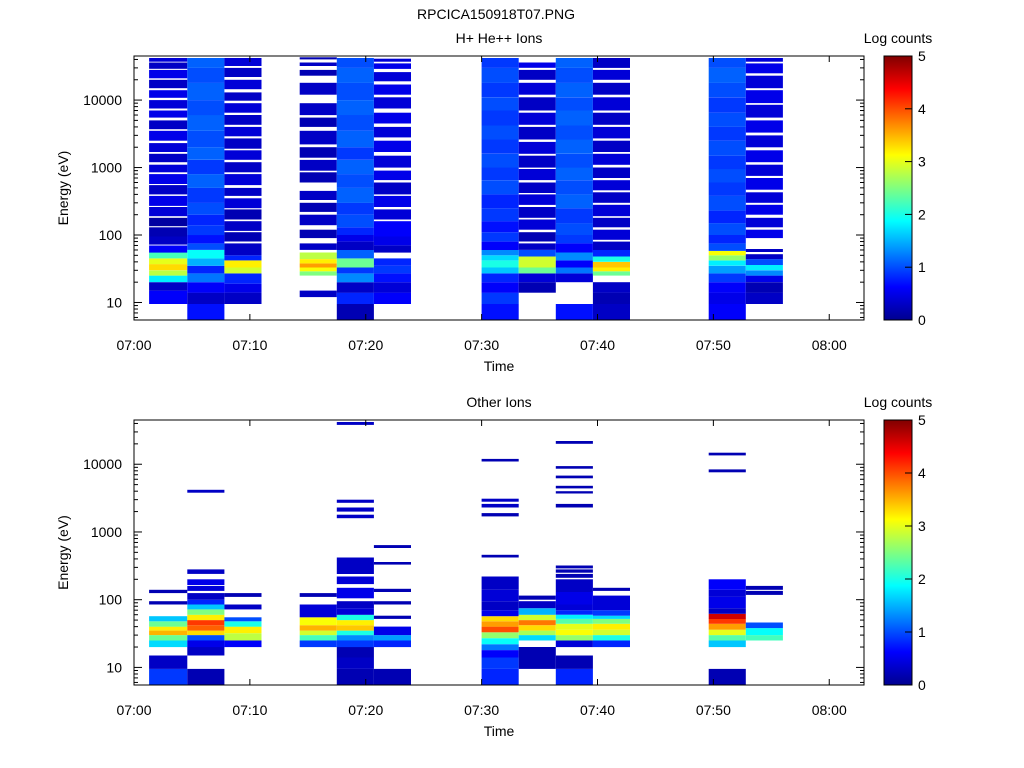  What do you see at coordinates (498, 402) in the screenshot?
I see `panel-title: Other Ions` at bounding box center [498, 402].